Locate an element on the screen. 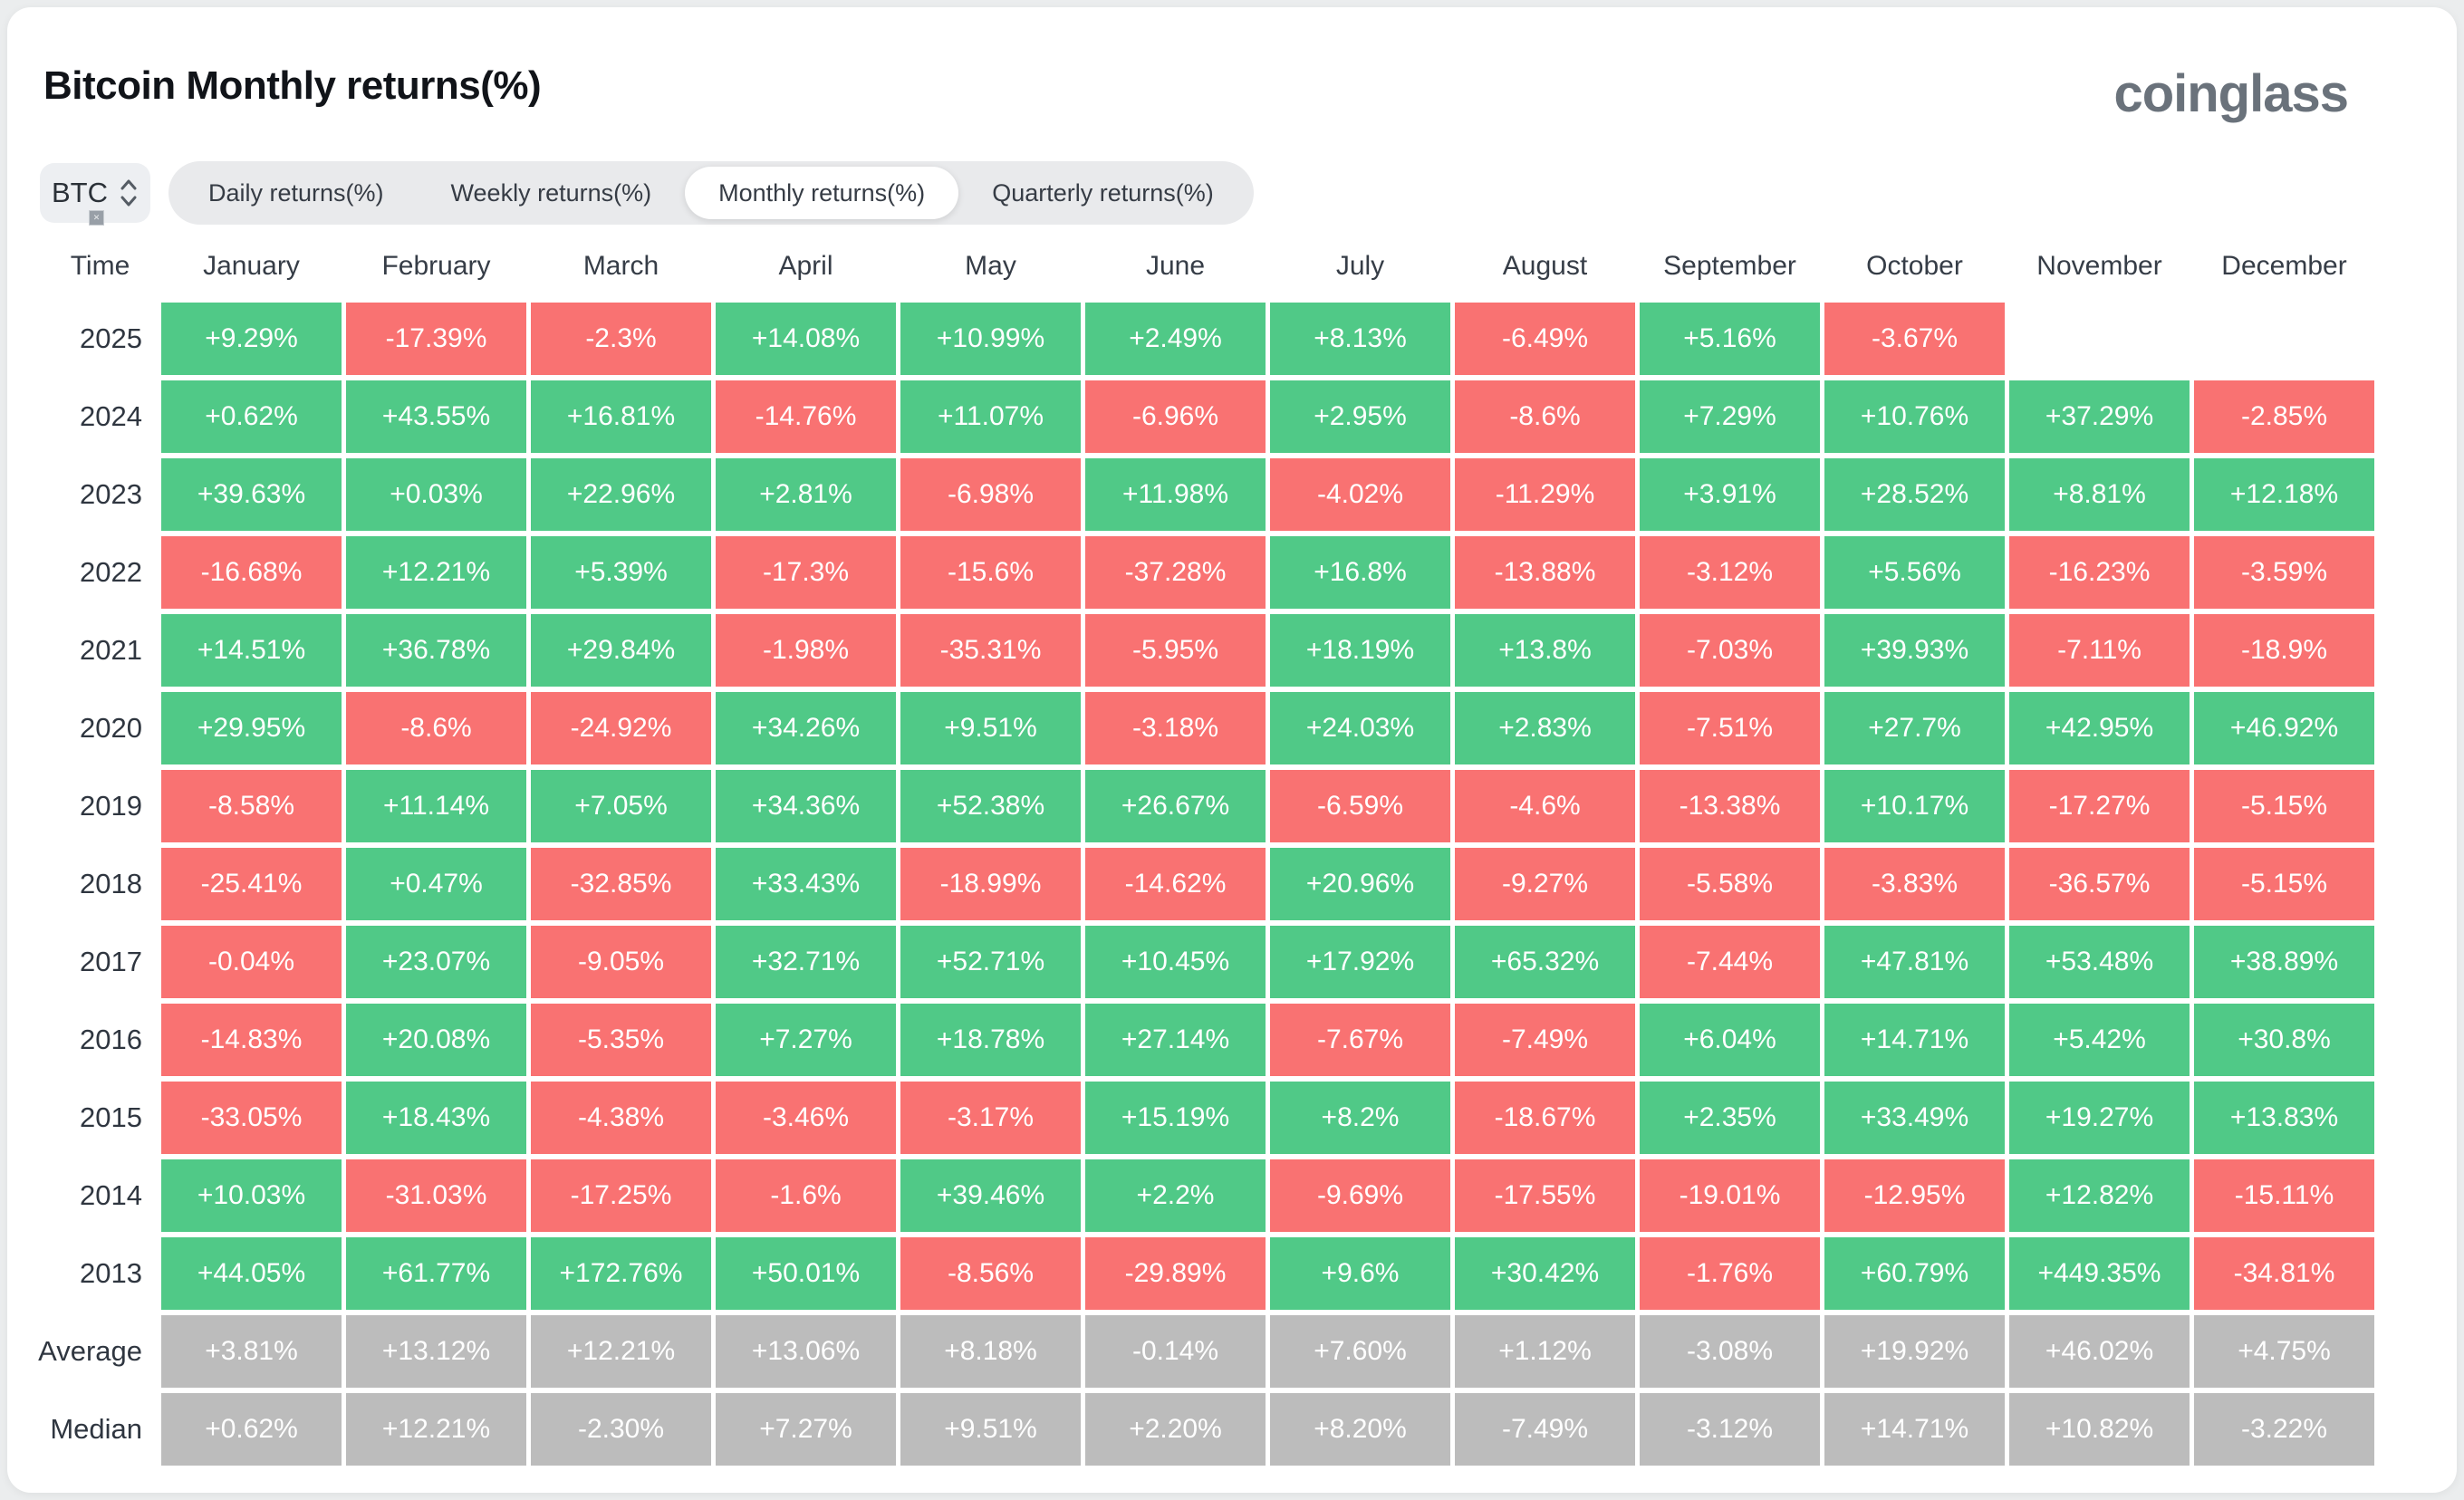  return-cell: +13.8% is located at coordinates (1545, 651).